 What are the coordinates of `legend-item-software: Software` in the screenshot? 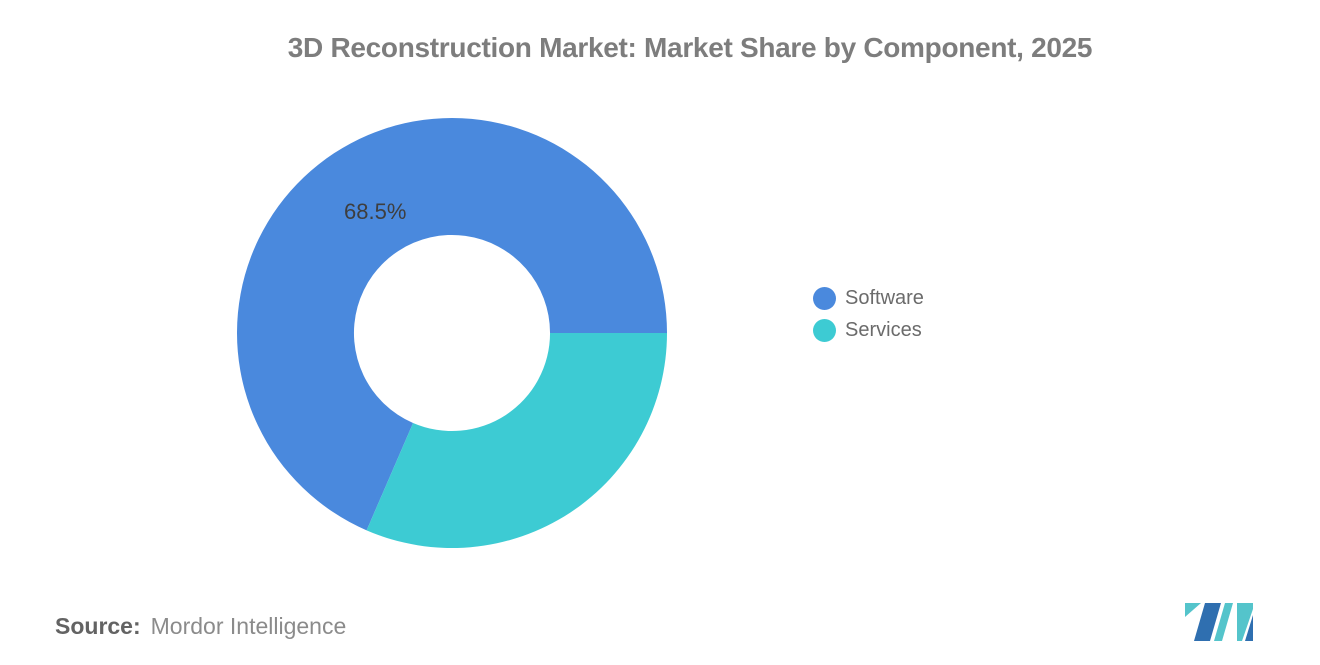 It's located at (868, 298).